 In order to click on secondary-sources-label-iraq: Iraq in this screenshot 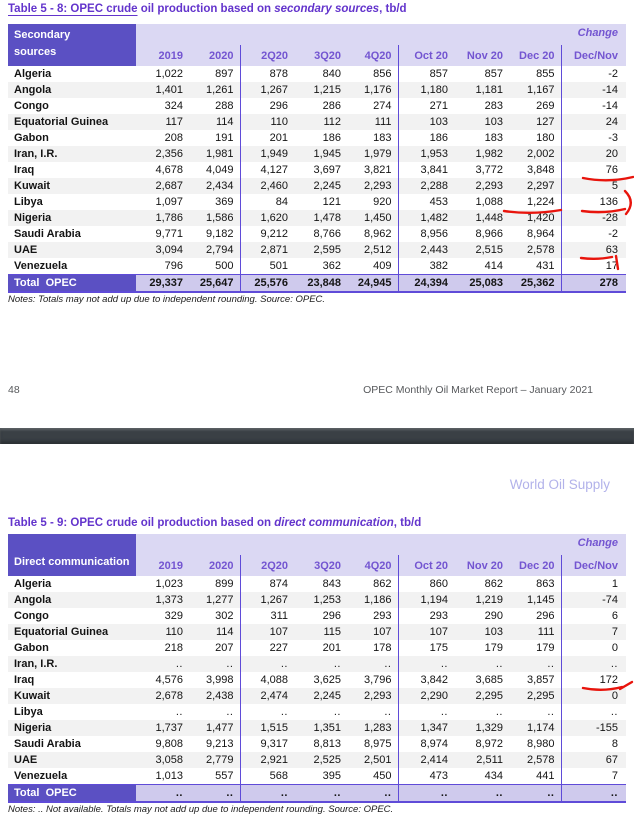, I will do `click(24, 170)`.